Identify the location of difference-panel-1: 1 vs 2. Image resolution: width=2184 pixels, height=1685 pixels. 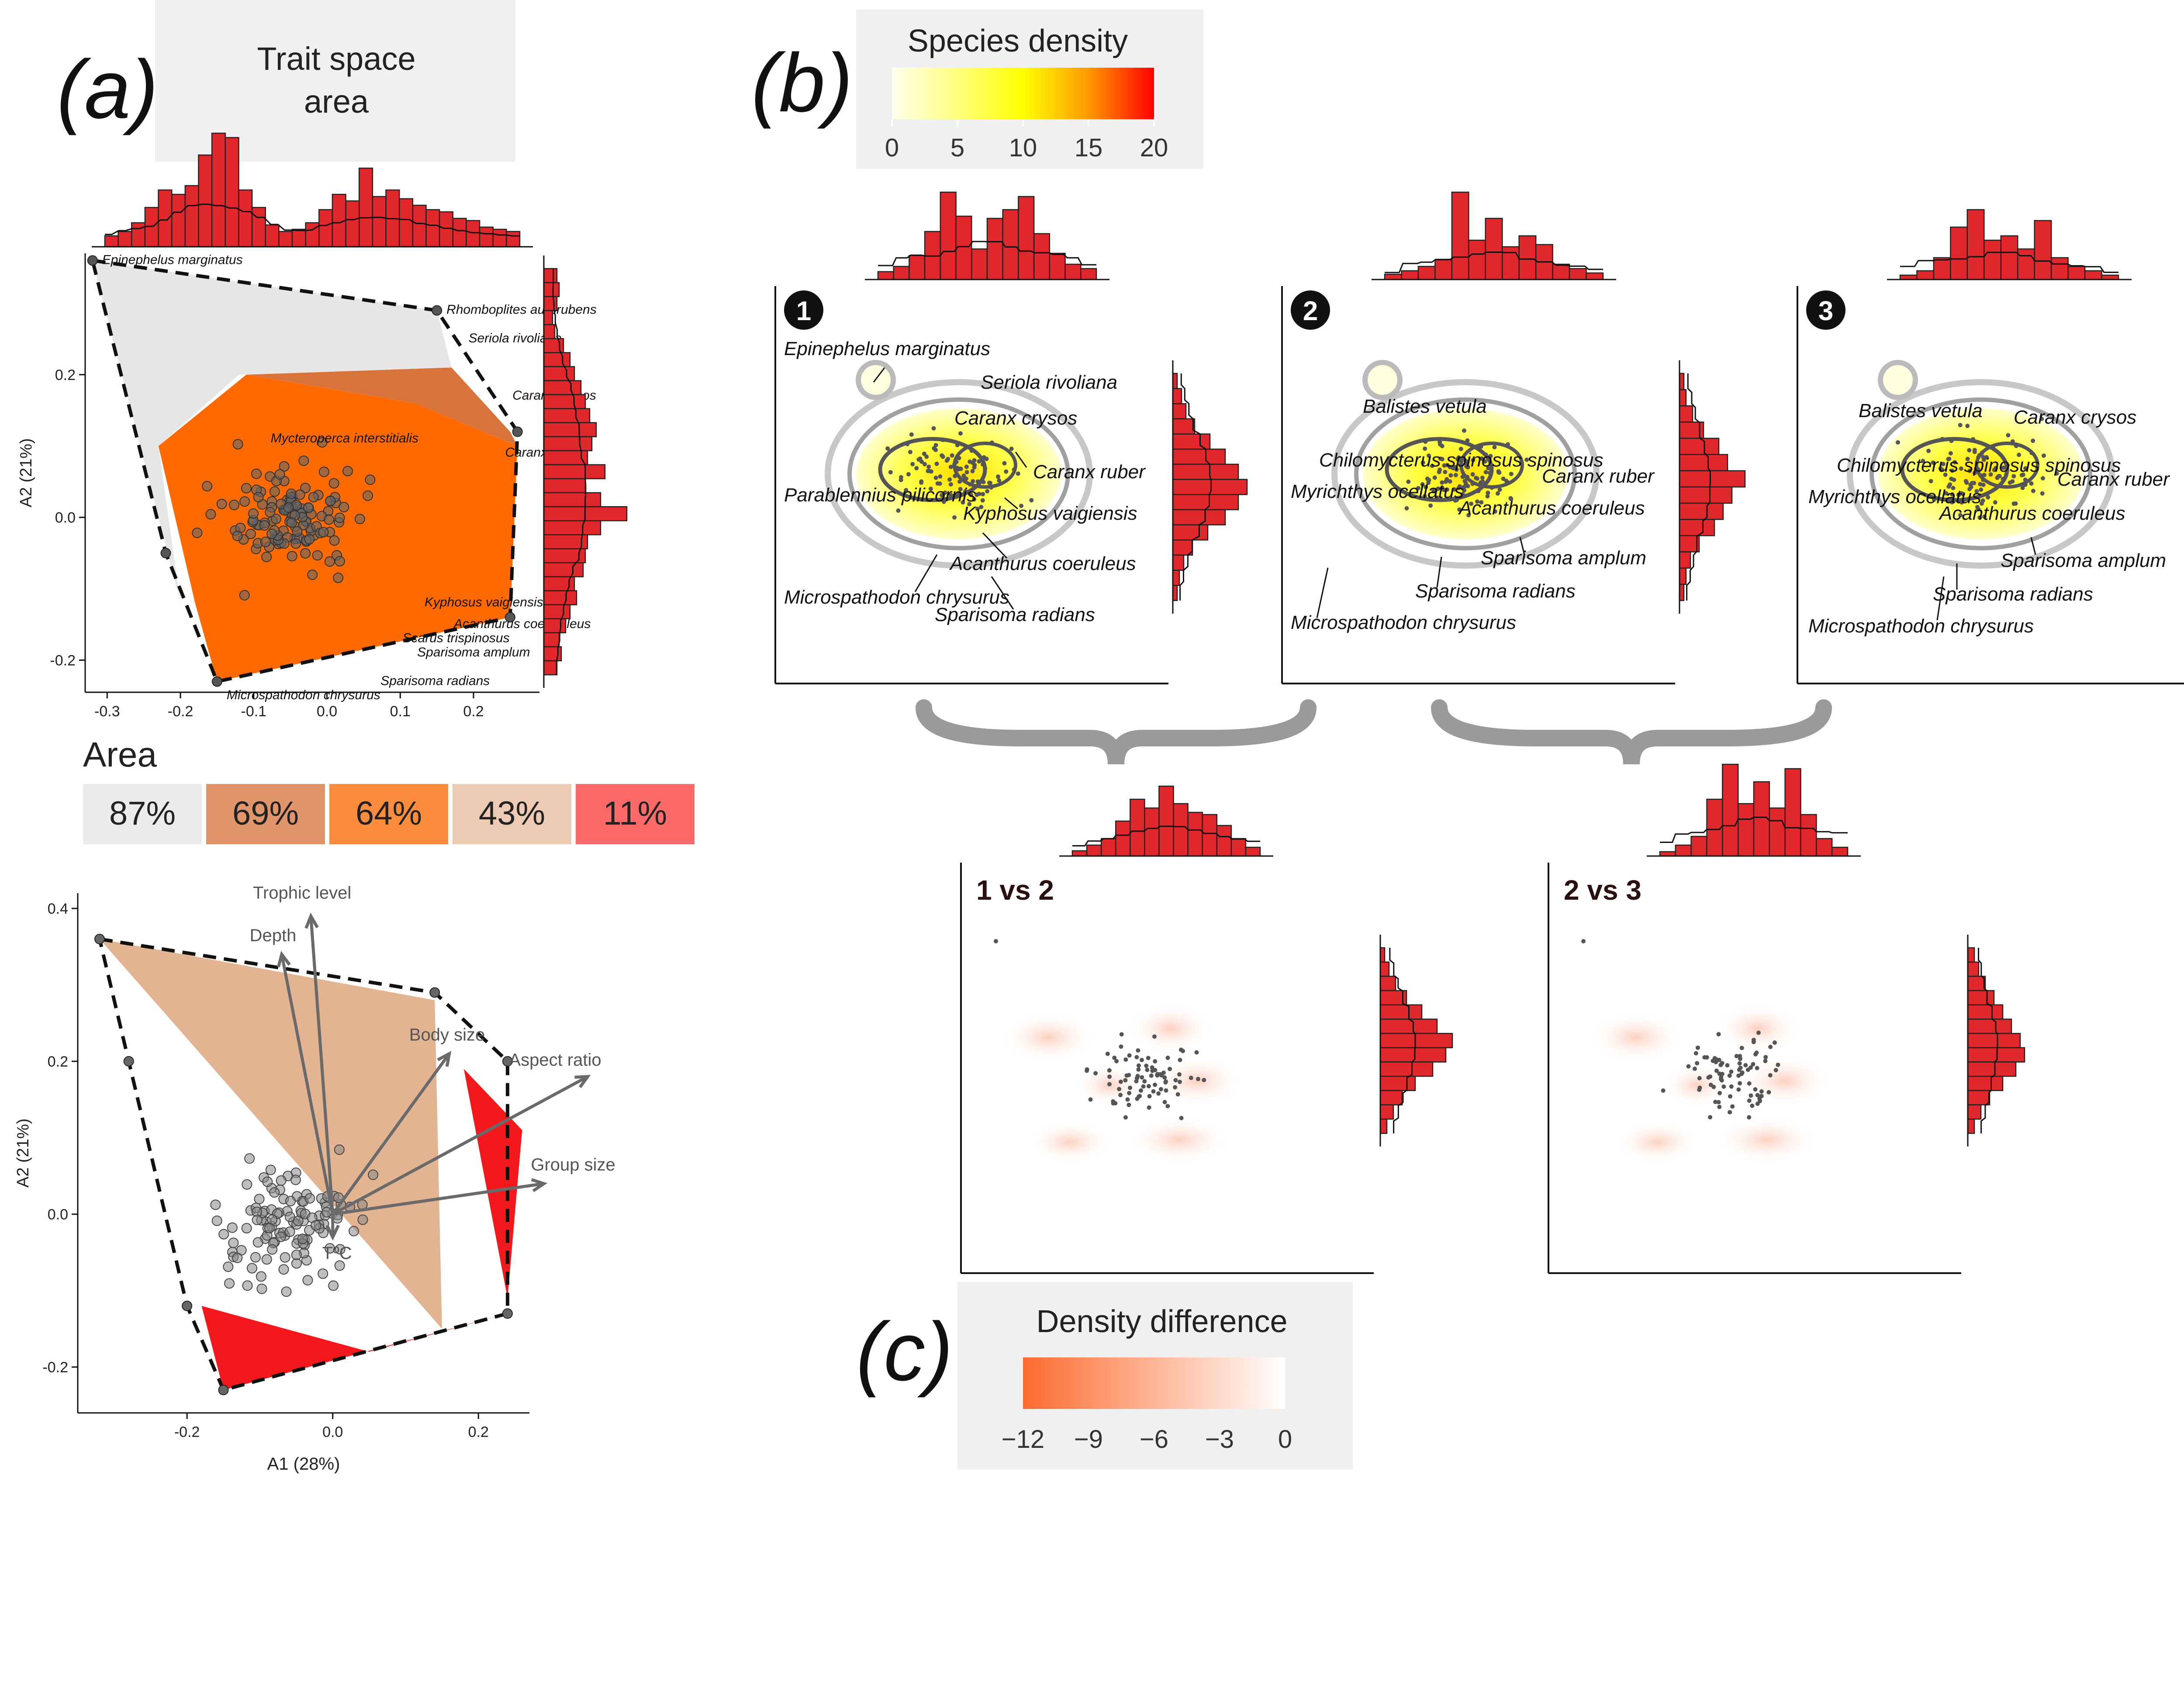
(1206, 1029).